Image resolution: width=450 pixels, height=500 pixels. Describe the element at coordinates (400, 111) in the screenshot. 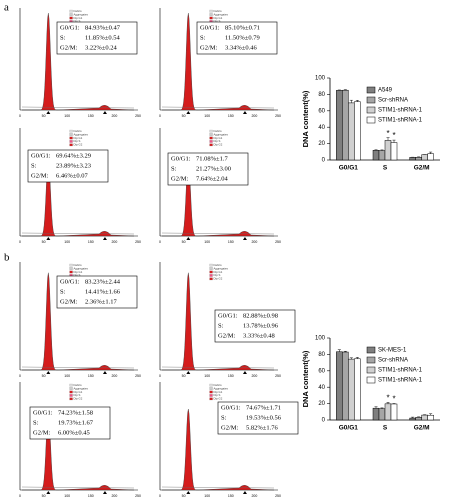

I see `legend-label: STIM1-shRNA-1` at that location.